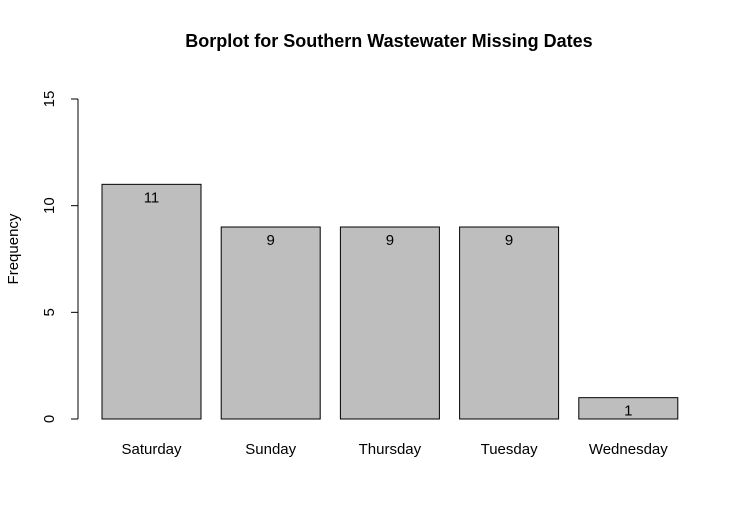 Image resolution: width=742 pixels, height=517 pixels. I want to click on y-tick-label: 5, so click(49, 312).